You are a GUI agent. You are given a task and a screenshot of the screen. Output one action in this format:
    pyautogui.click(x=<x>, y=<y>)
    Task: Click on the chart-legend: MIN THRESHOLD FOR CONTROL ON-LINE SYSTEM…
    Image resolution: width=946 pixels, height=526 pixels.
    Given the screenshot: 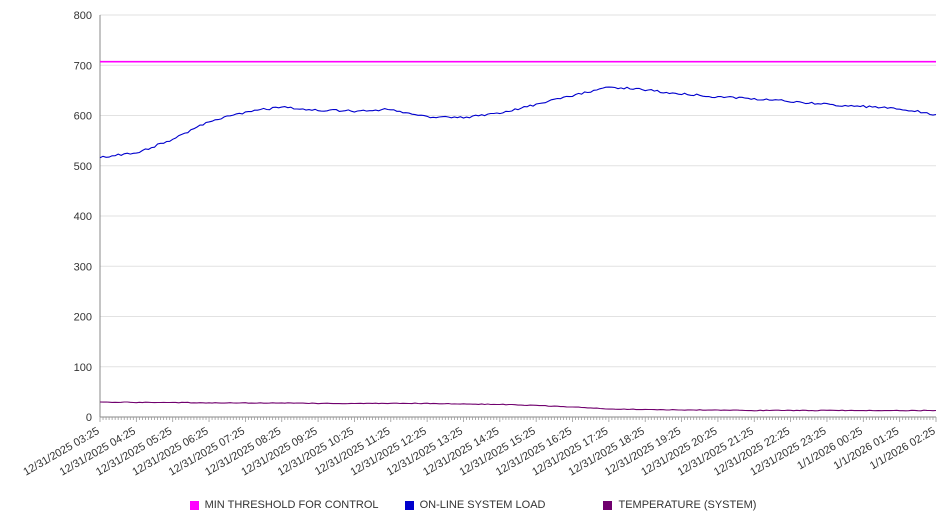 What is the action you would take?
    pyautogui.click(x=473, y=505)
    